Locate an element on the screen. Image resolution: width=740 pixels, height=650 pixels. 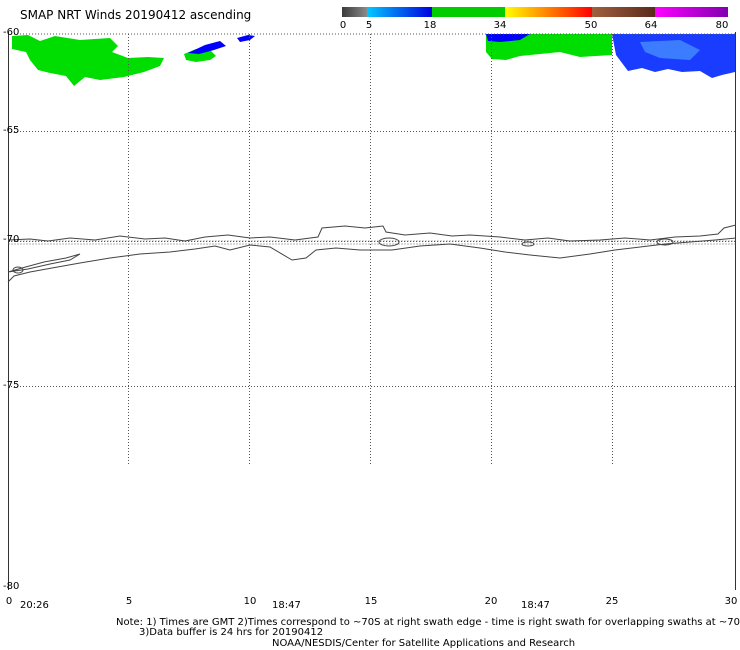
time-label-2: 18:47 is located at coordinates (286, 605).